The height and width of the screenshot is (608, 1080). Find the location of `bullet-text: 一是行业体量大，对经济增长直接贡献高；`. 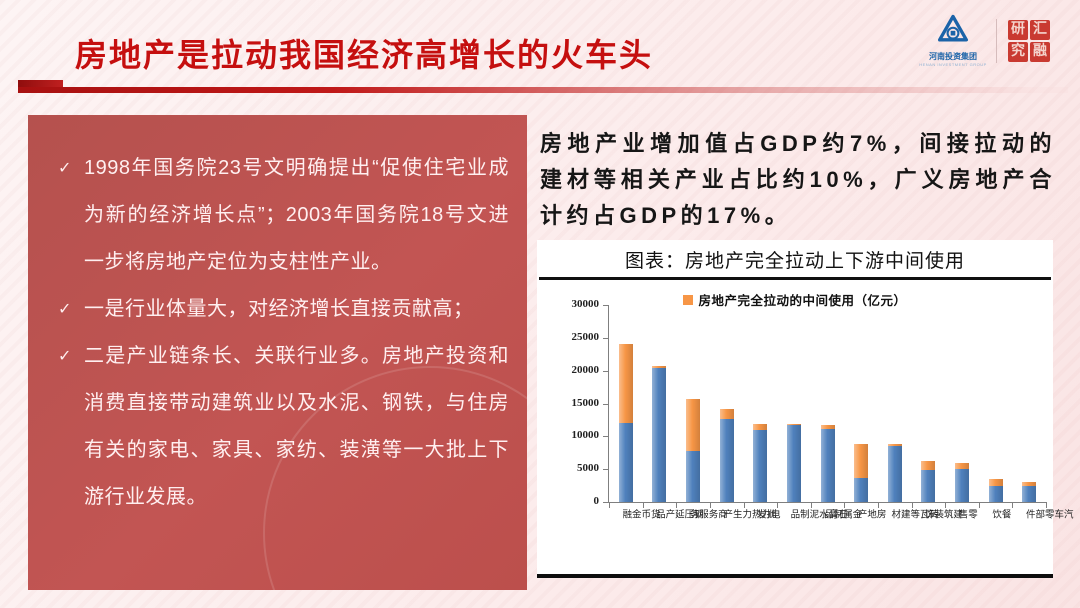

bullet-text: 一是行业体量大，对经济增长直接贡献高； is located at coordinates (279, 309).